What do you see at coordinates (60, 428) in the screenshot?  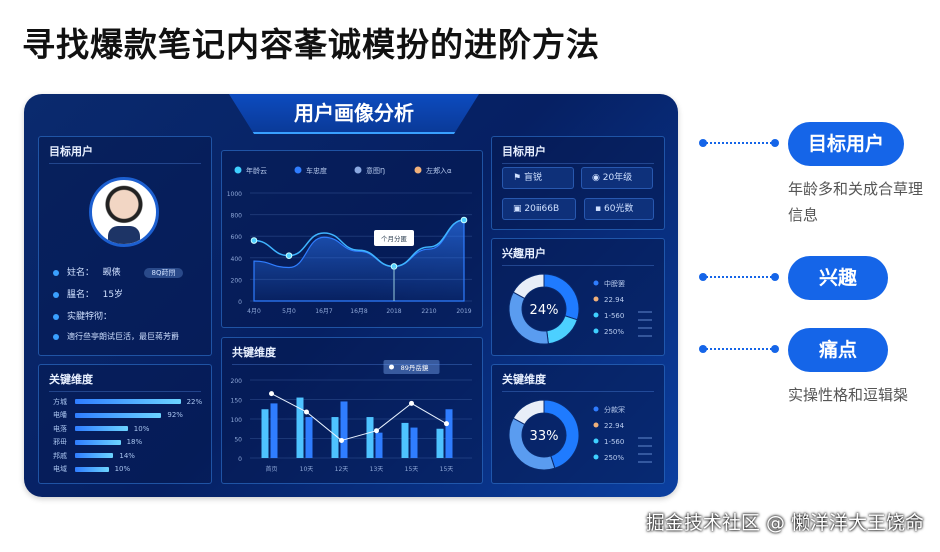 I see `row-label: 电落` at bounding box center [60, 428].